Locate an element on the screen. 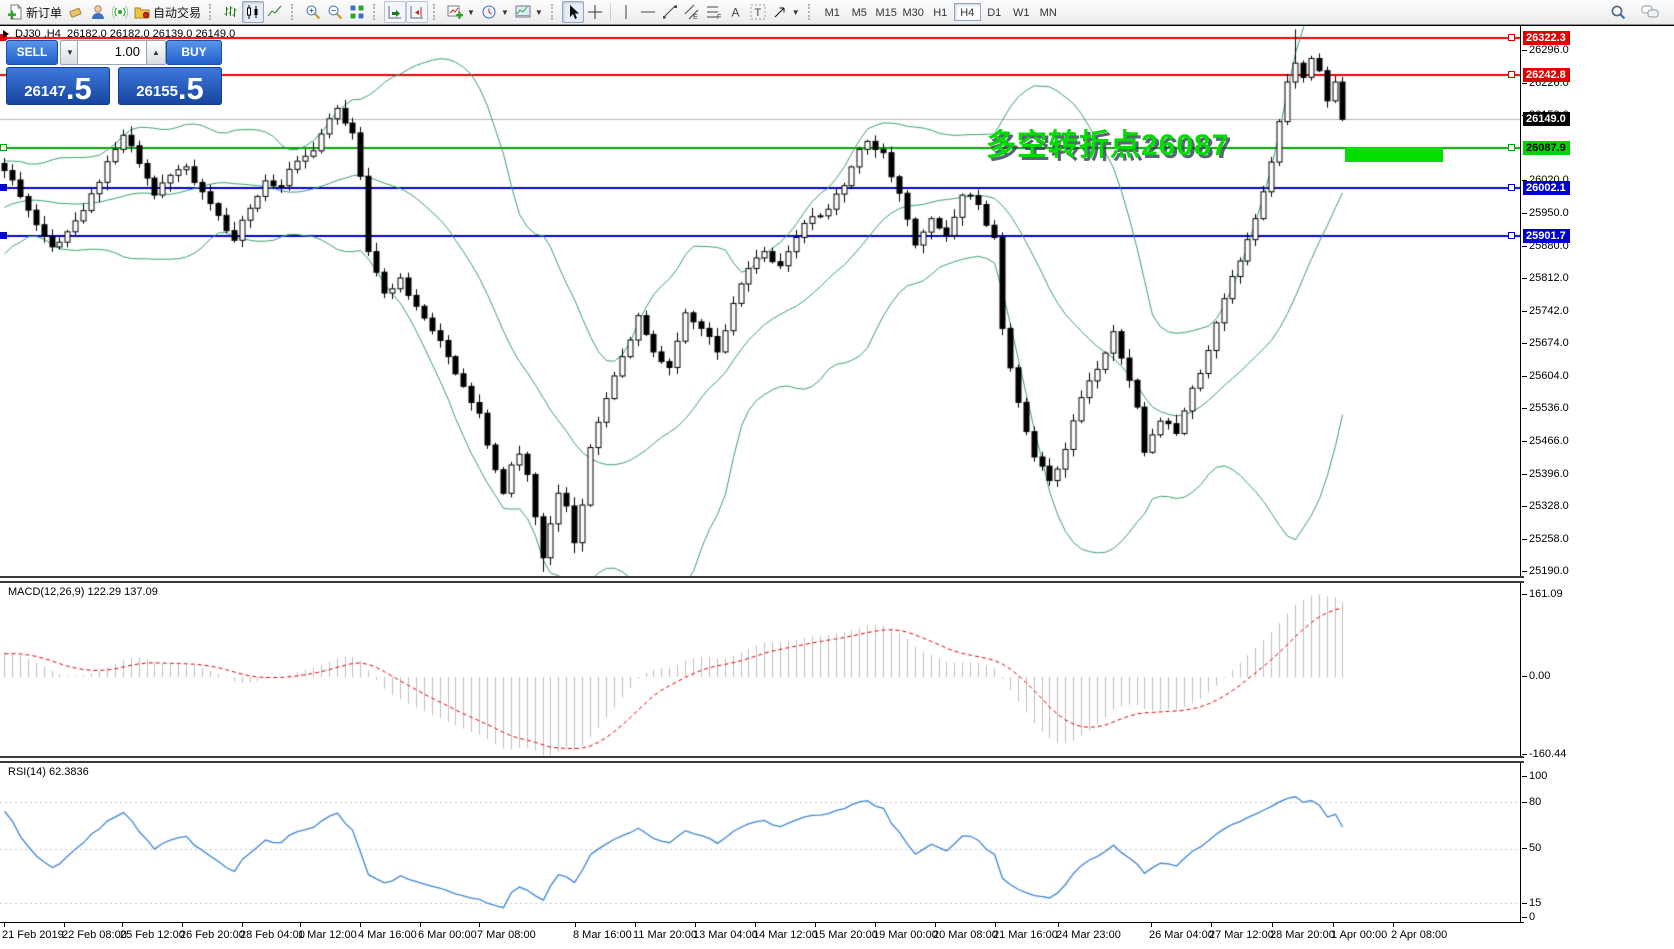 The height and width of the screenshot is (949, 1674). arrows-tool-button: ▼ is located at coordinates (786, 12).